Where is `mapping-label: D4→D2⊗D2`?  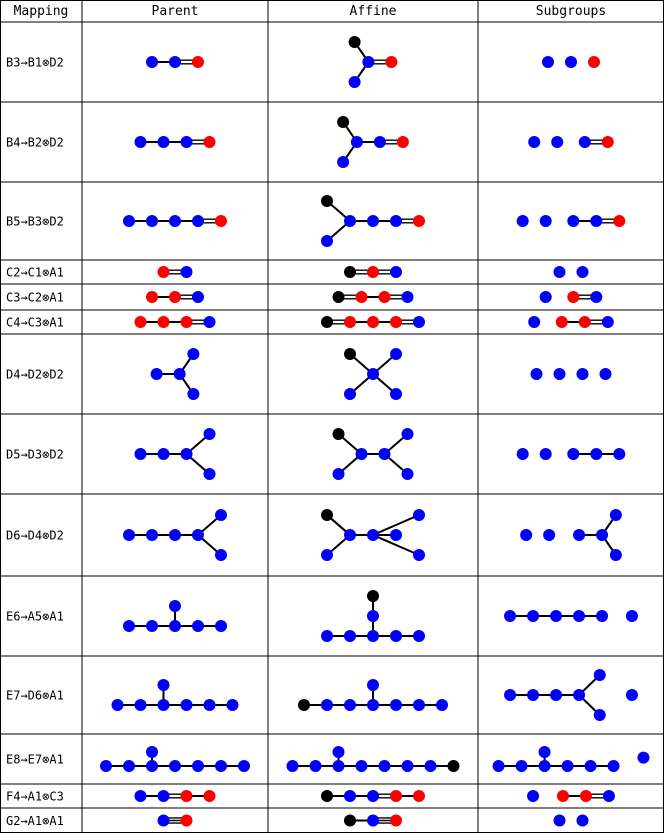 mapping-label: D4→D2⊗D2 is located at coordinates (35, 375).